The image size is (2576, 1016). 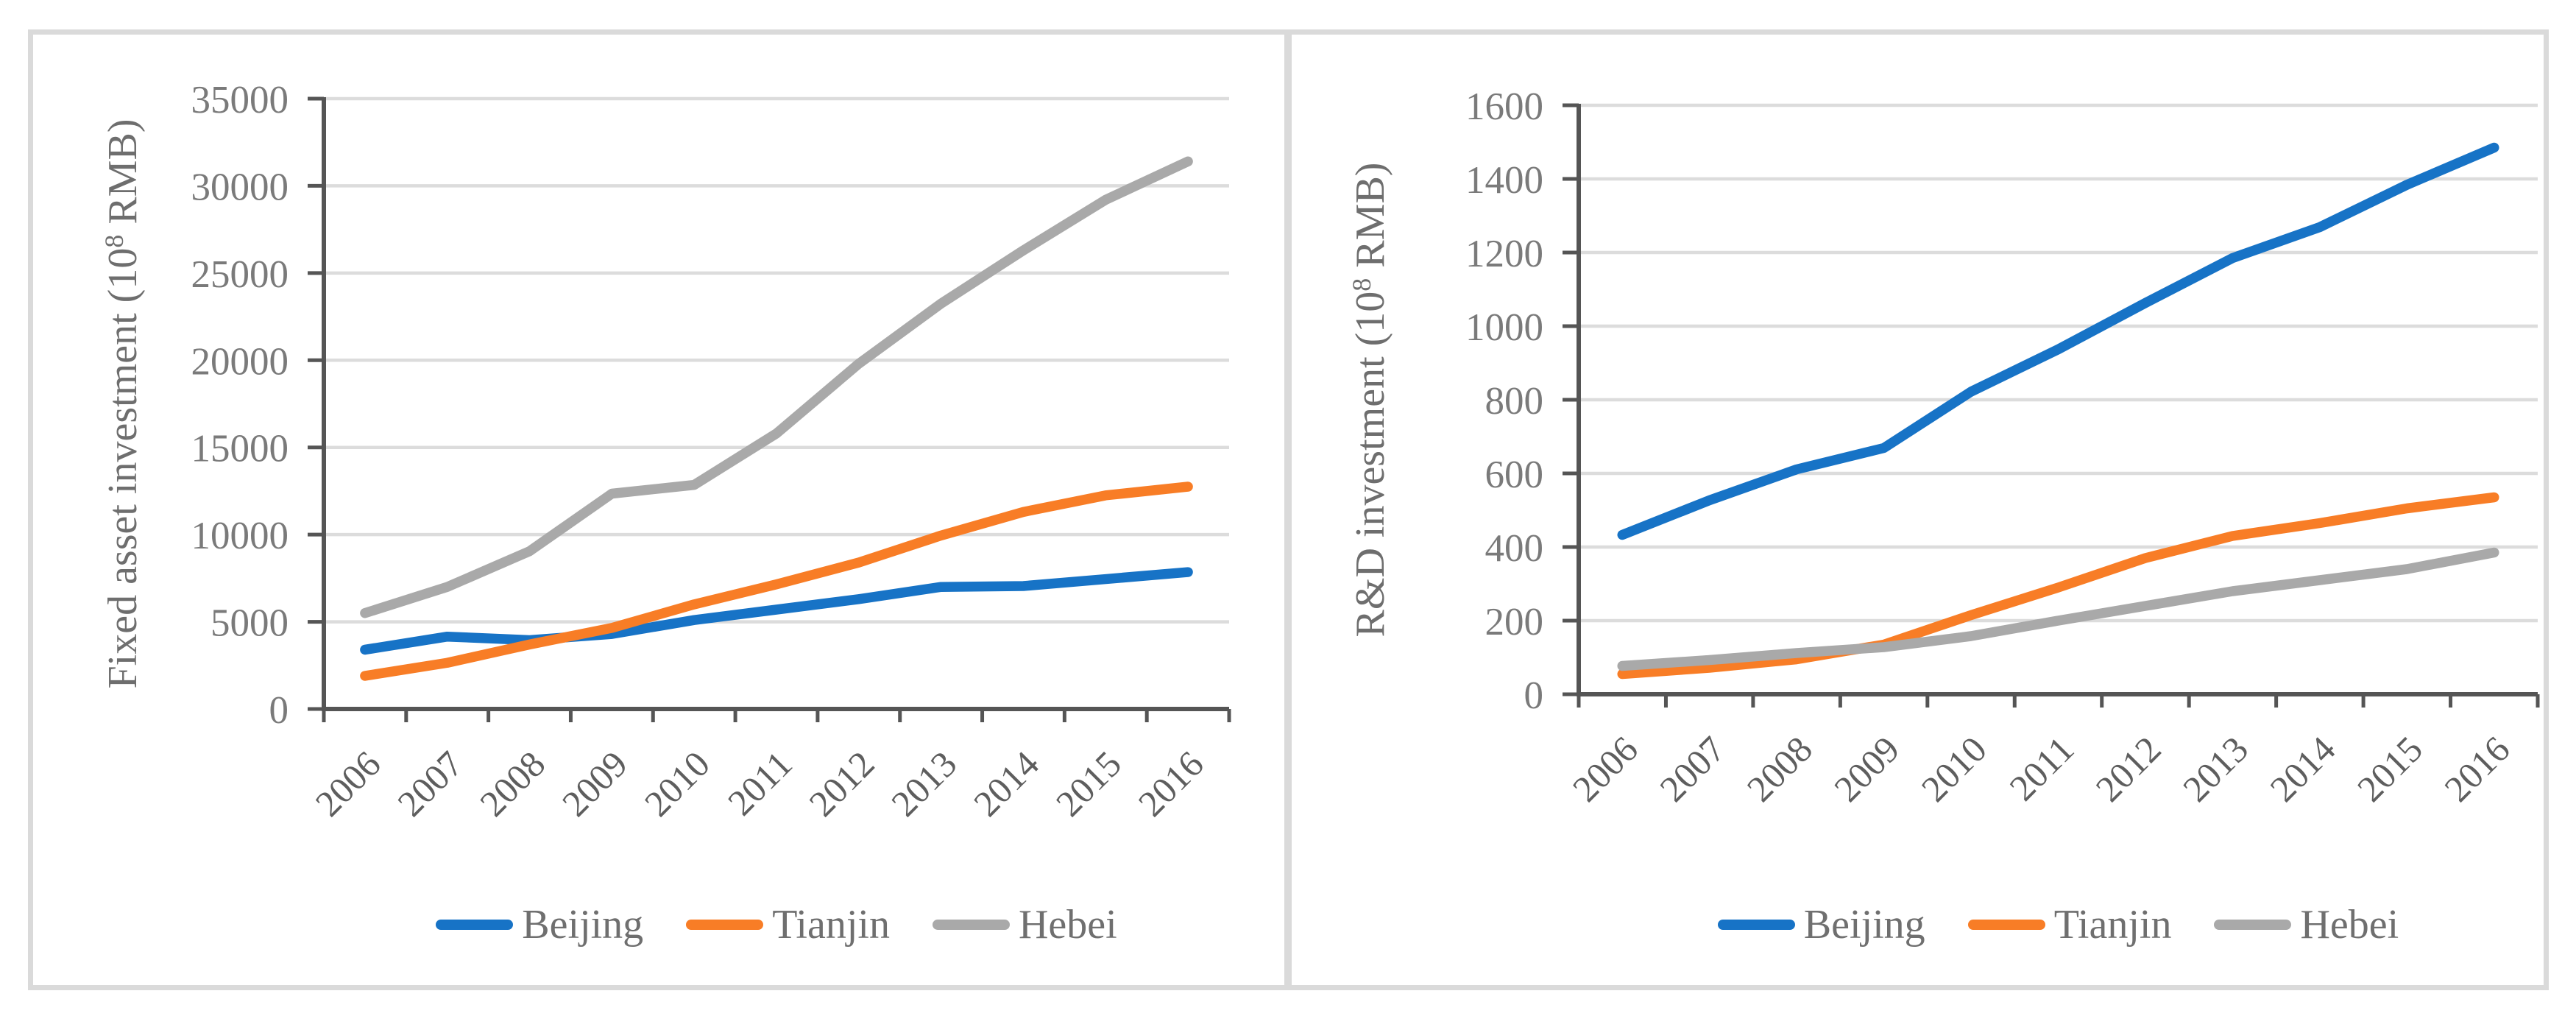 I want to click on fixed-asset-legend: Beijing Tianjin Hebei, so click(x=776, y=925).